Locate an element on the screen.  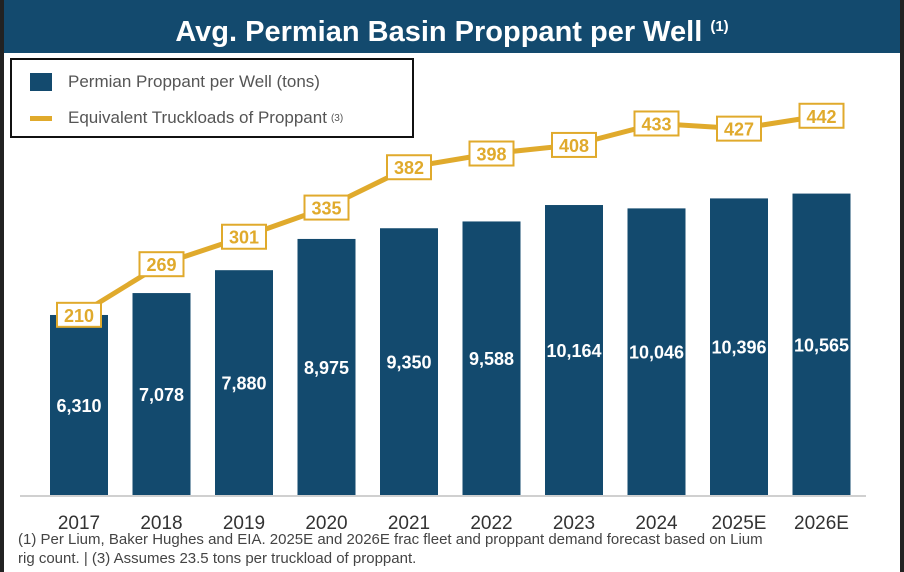
bar-2026E is located at coordinates (821, 344).